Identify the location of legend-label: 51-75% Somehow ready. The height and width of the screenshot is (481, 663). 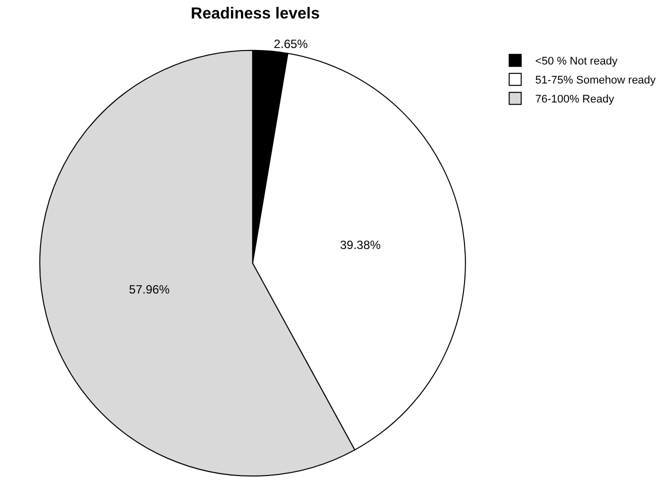
(595, 80).